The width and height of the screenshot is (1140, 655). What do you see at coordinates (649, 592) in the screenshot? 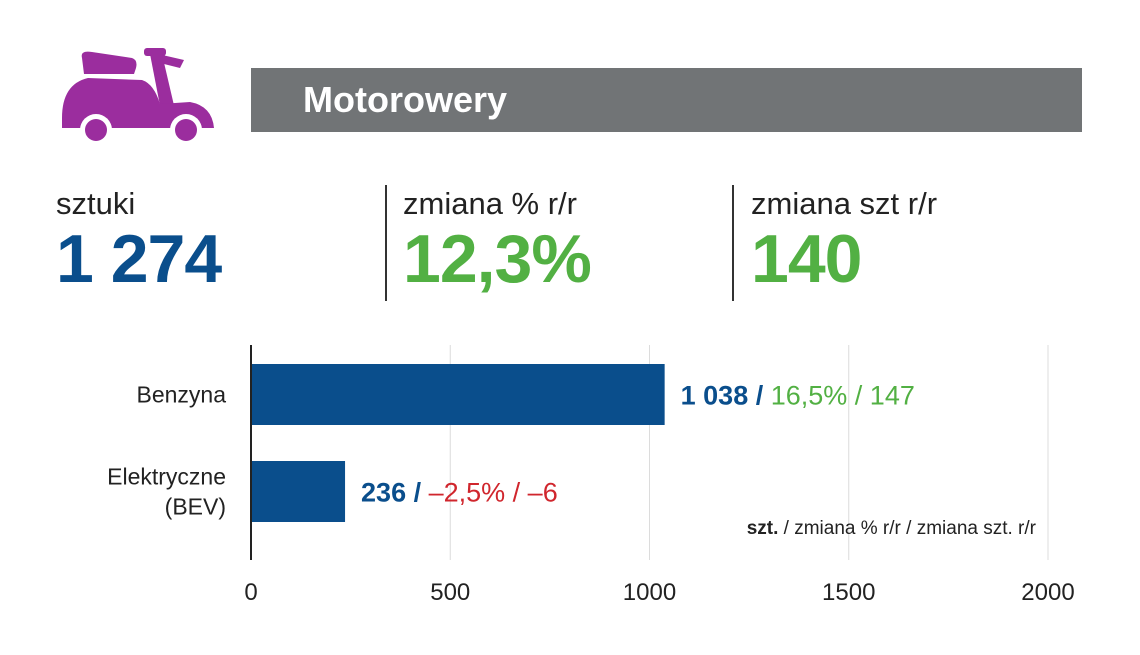
I see `x-tick-label: 1000` at bounding box center [649, 592].